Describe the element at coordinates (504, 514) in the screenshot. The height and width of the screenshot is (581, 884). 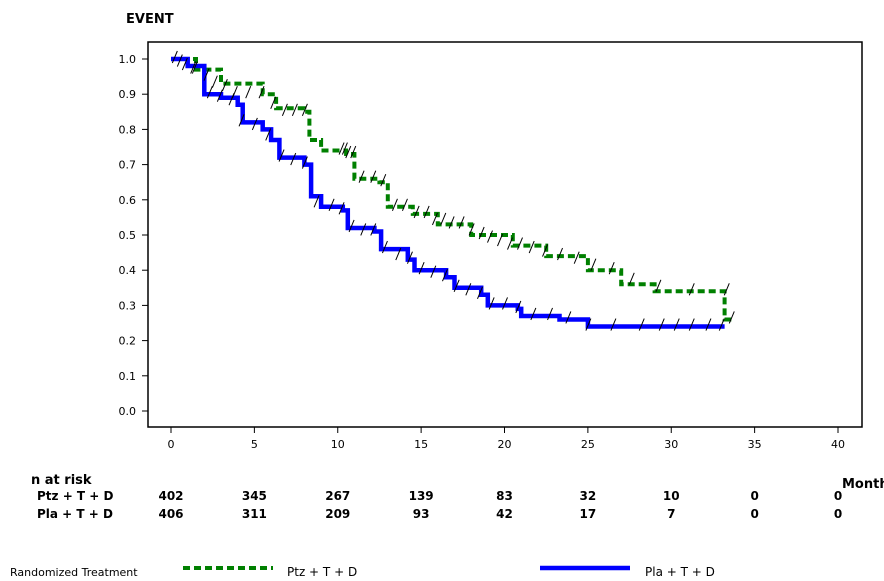
I see `risk-count: 42` at that location.